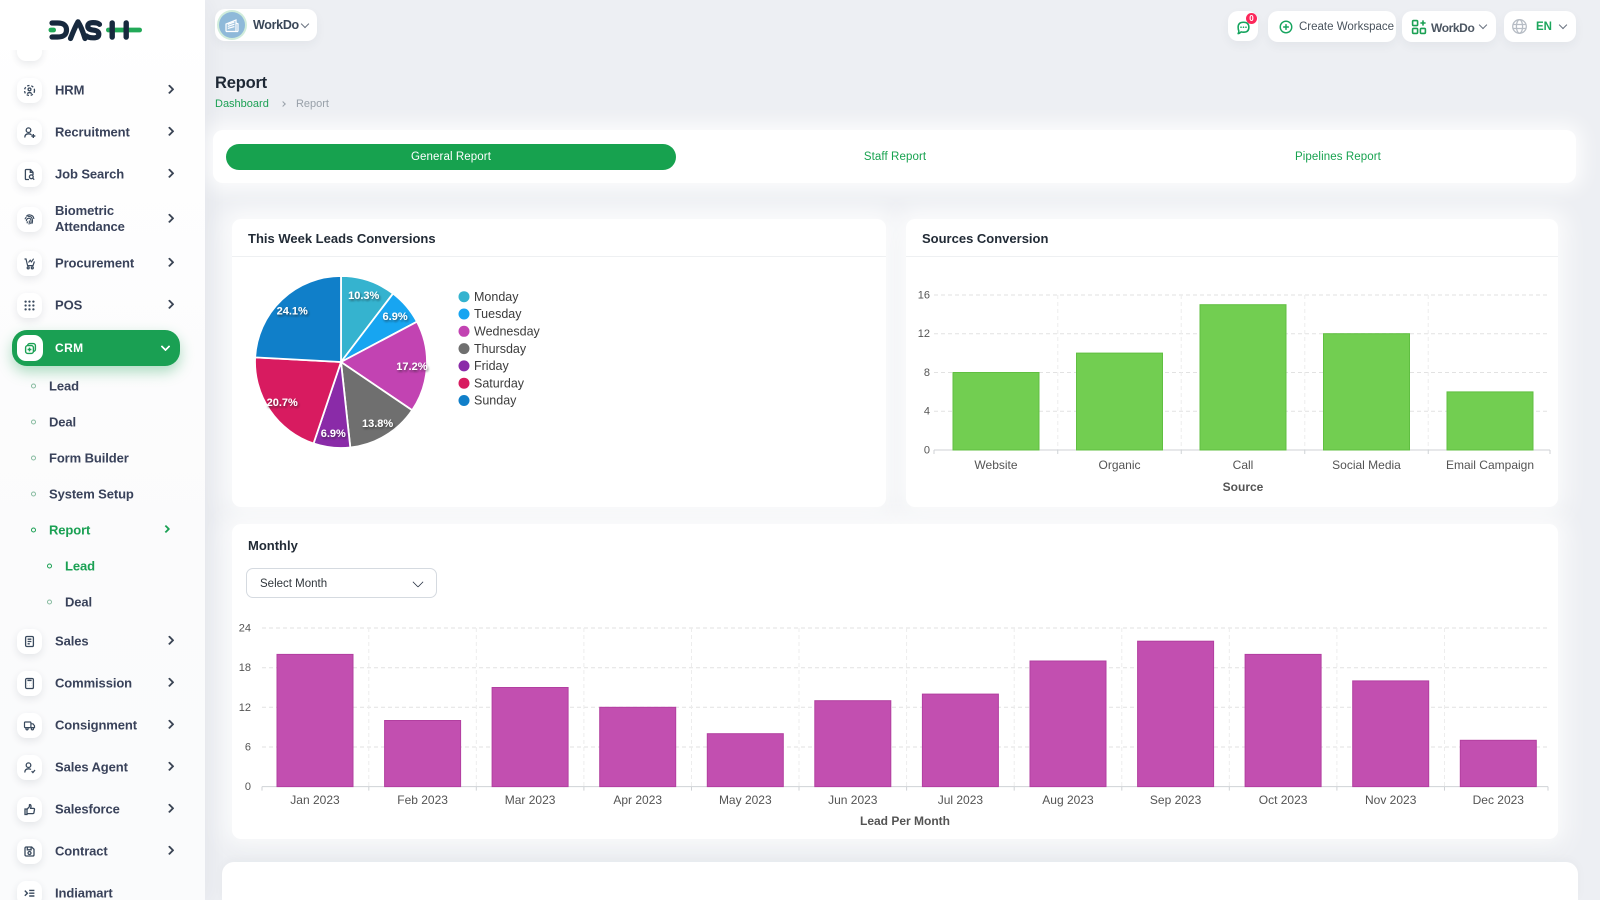  I want to click on svg-text: Dec 2023, so click(1499, 800).